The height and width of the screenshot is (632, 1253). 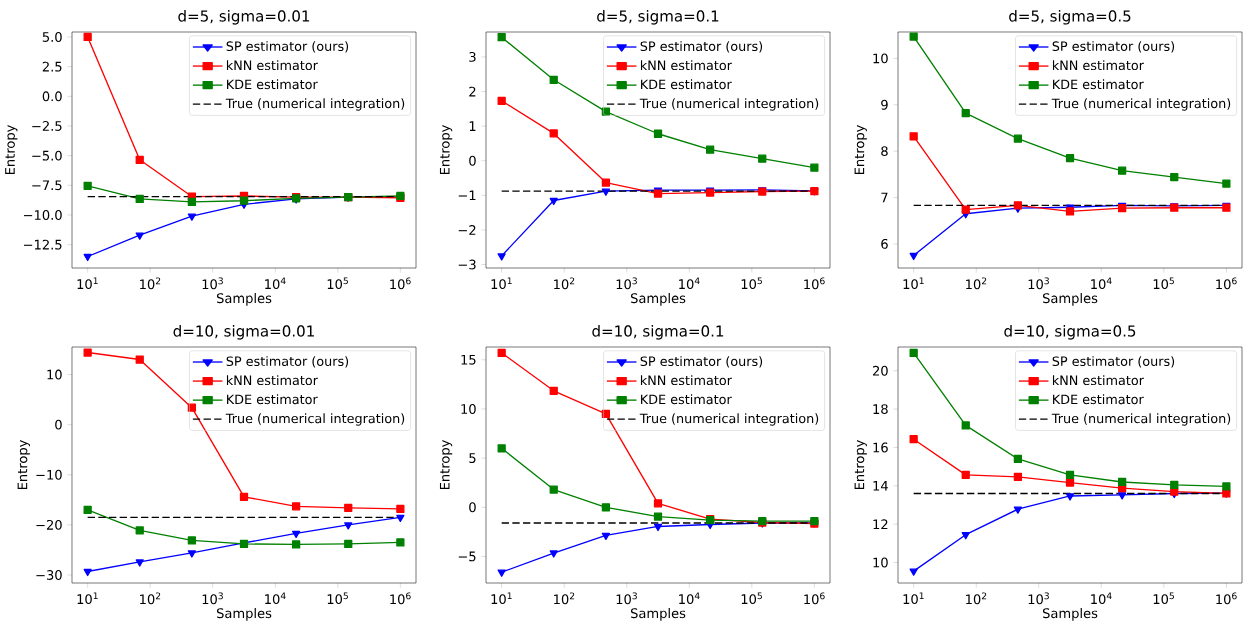 What do you see at coordinates (47, 185) in the screenshot?
I see `y-tick-label: −7.5` at bounding box center [47, 185].